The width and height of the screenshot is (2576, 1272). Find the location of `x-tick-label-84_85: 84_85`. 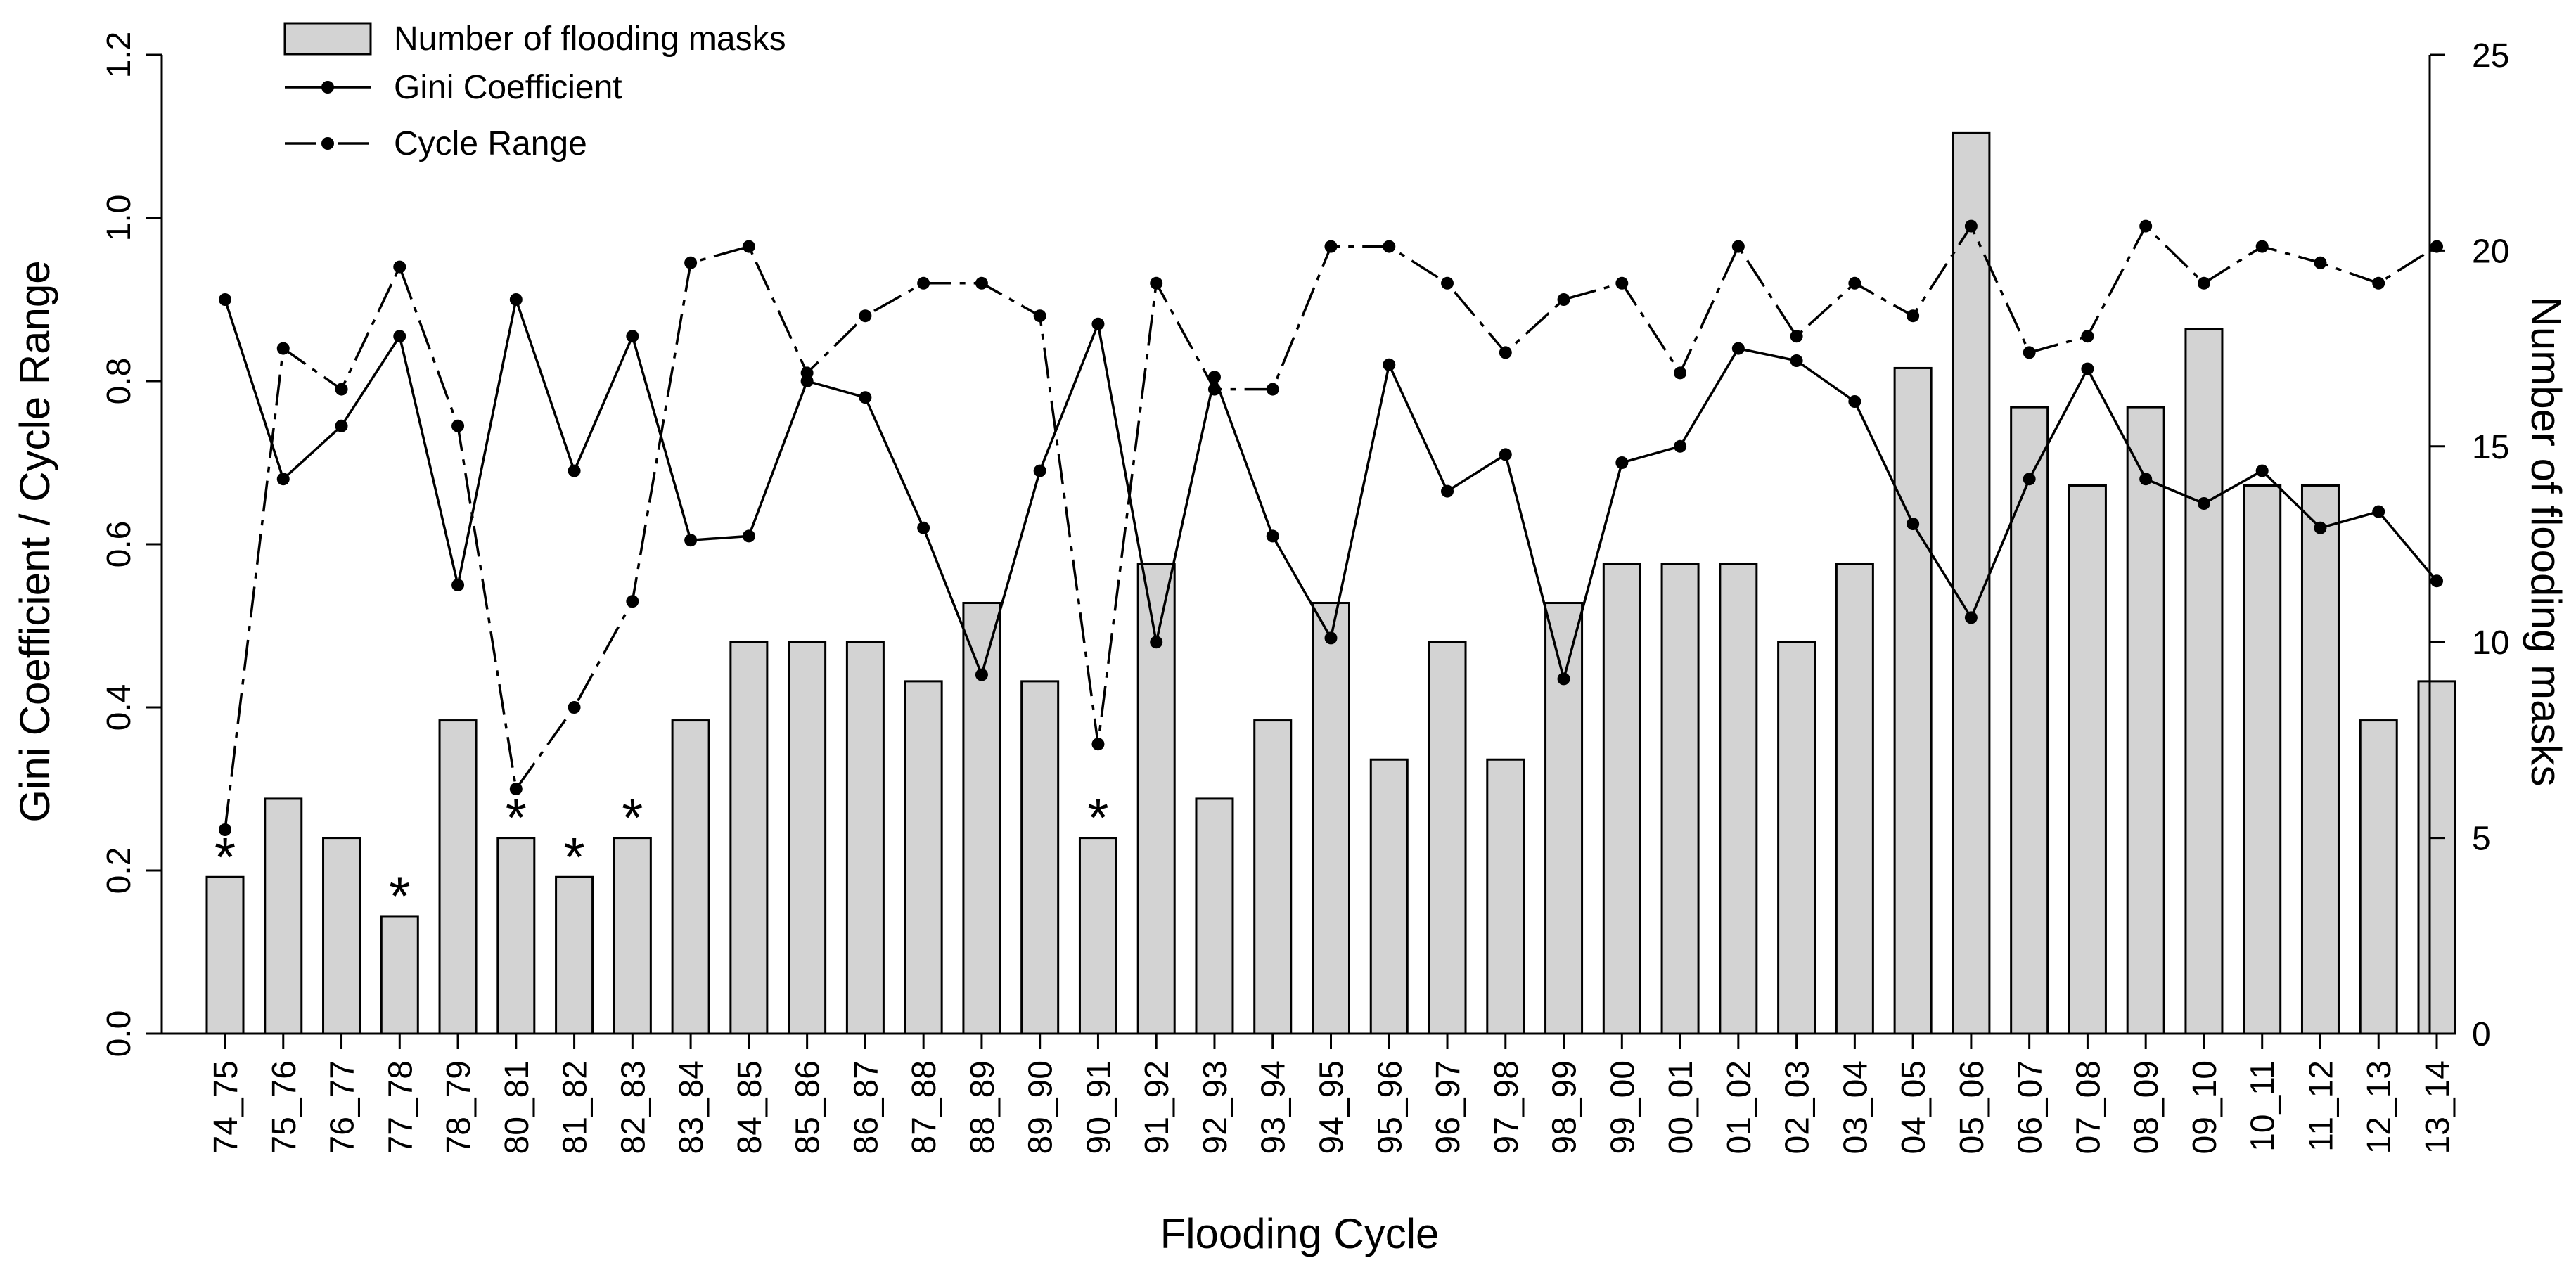

x-tick-label-84_85: 84_85 is located at coordinates (750, 1107).